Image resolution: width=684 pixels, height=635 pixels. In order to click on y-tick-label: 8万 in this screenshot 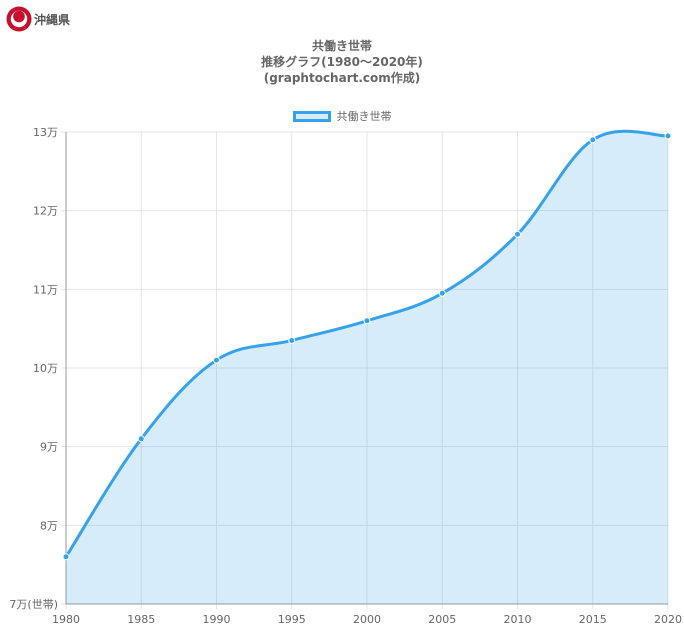, I will do `click(49, 525)`.